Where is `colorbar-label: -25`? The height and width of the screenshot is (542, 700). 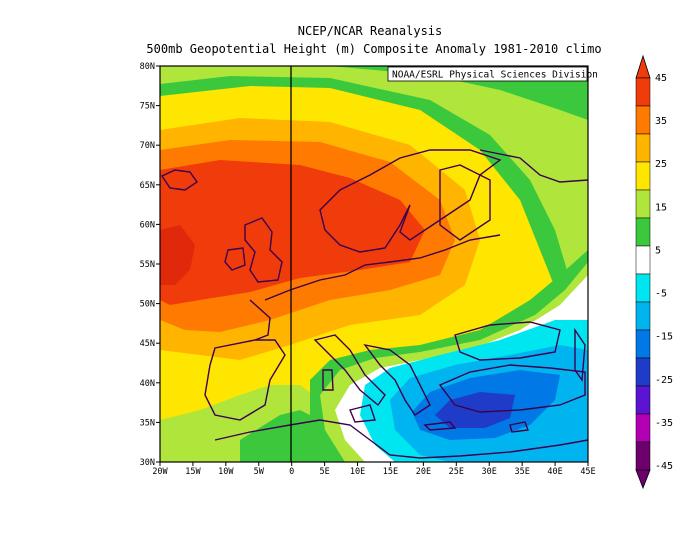 colorbar-label: -25 is located at coordinates (664, 380).